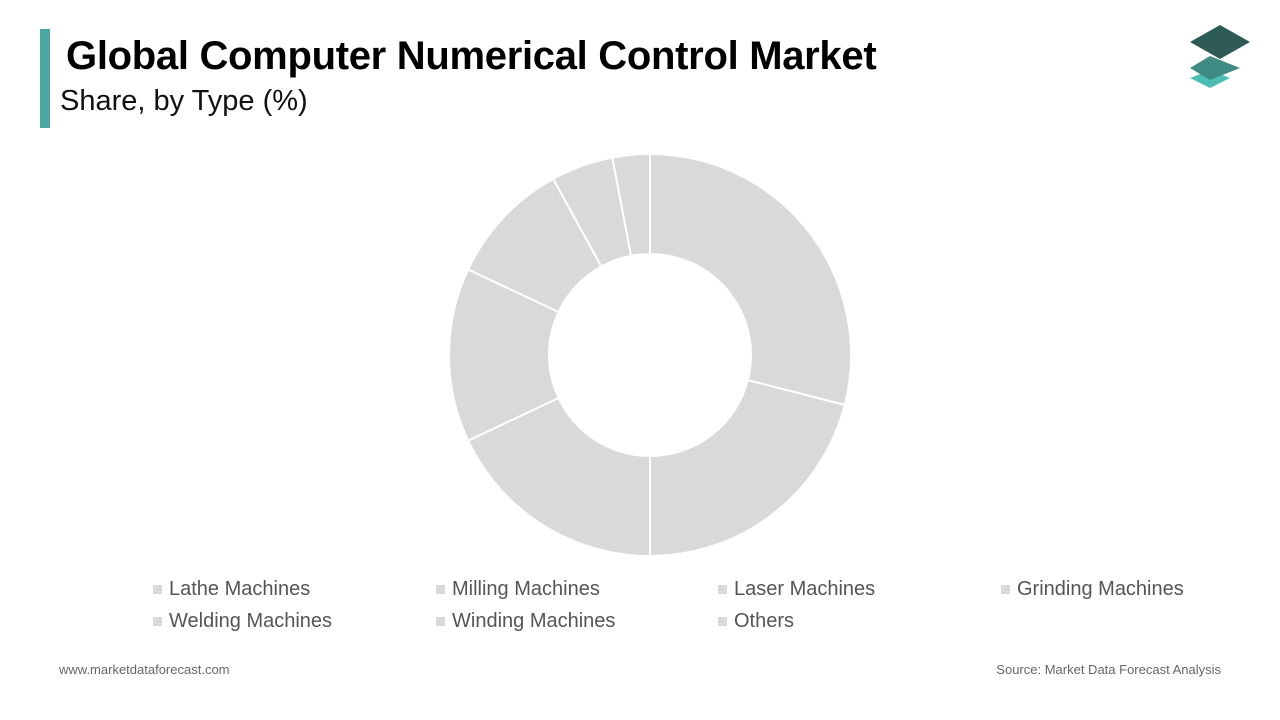 The height and width of the screenshot is (720, 1280). What do you see at coordinates (1100, 589) in the screenshot?
I see `legend-label: Grinding Machines` at bounding box center [1100, 589].